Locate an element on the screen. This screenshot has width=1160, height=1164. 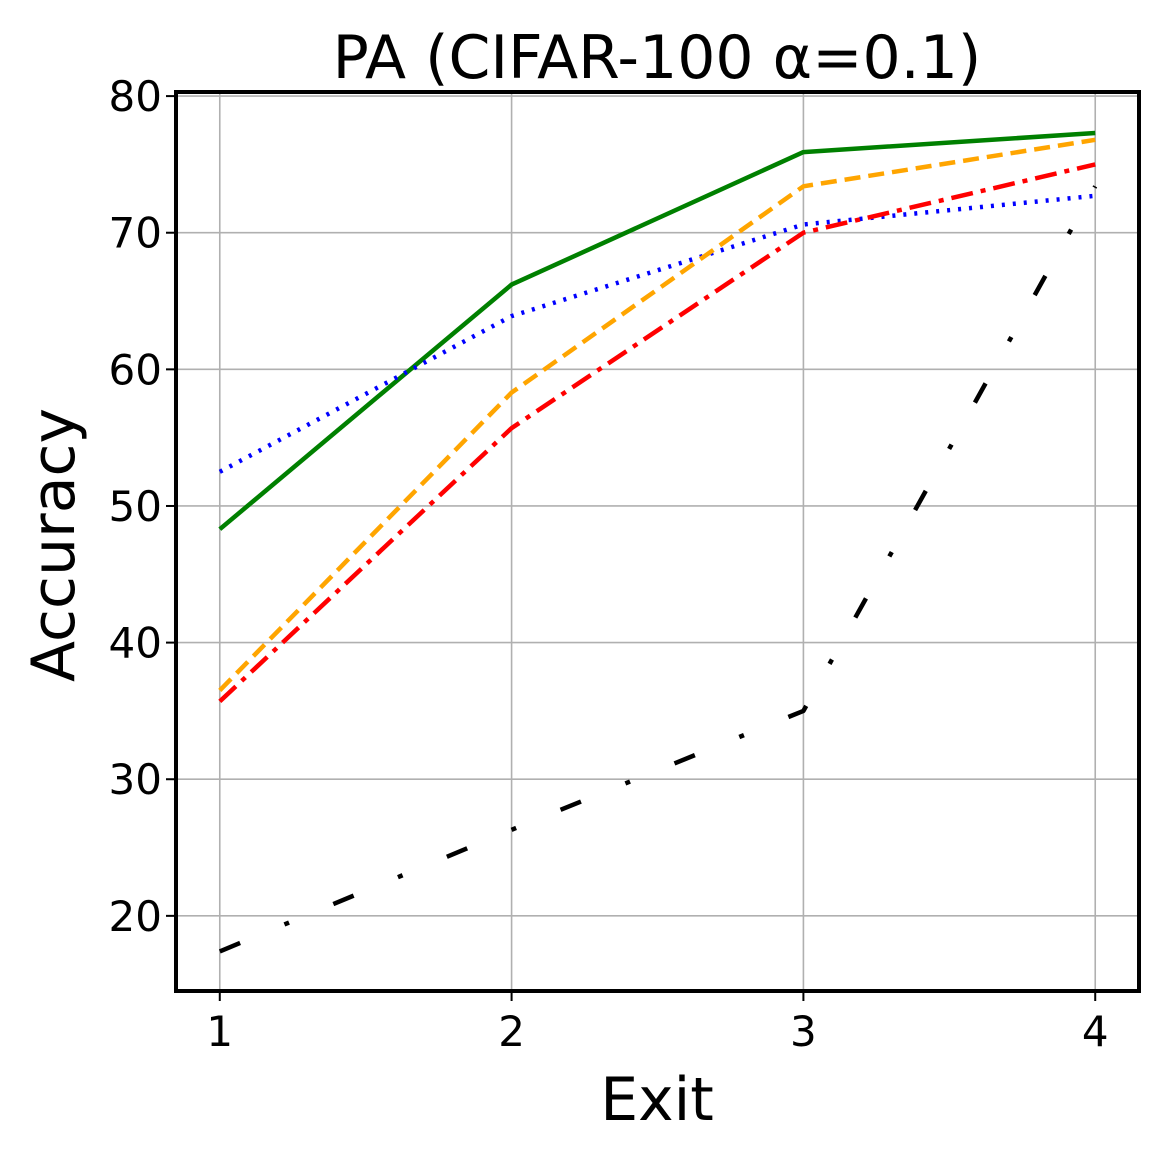
y-tick-label: 20 is located at coordinates (135, 916).